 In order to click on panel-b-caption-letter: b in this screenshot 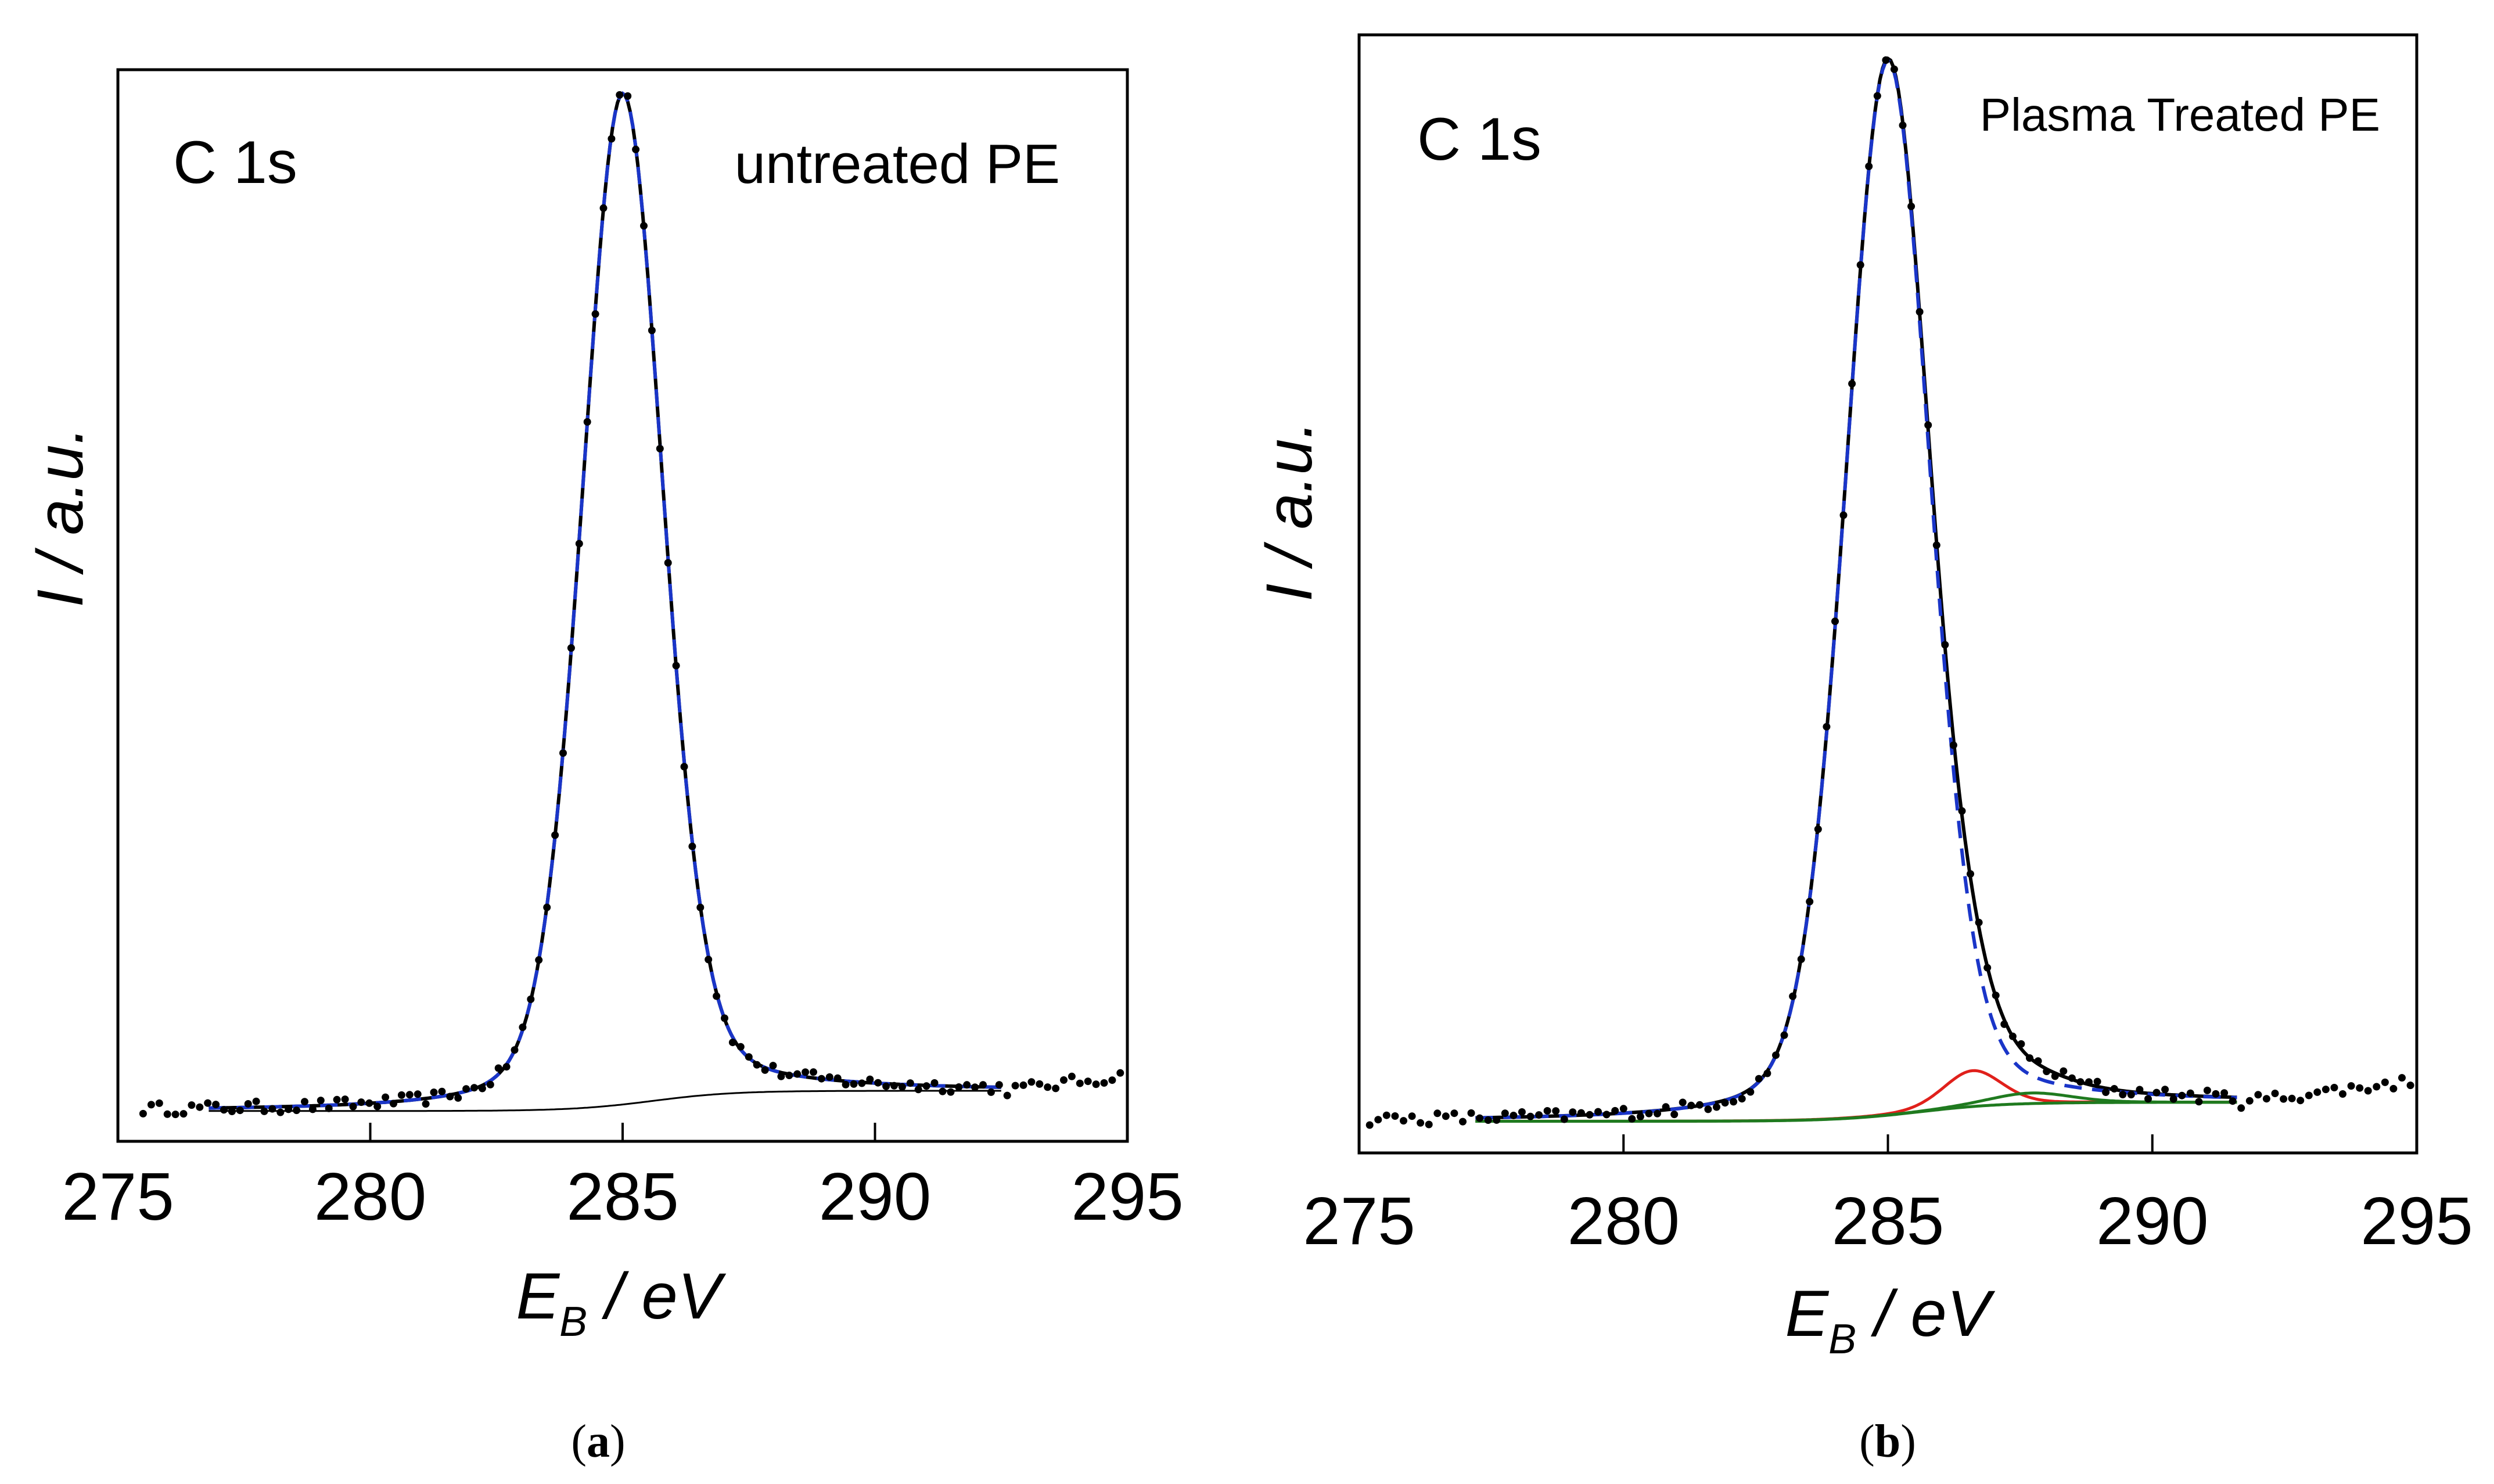, I will do `click(1888, 1441)`.